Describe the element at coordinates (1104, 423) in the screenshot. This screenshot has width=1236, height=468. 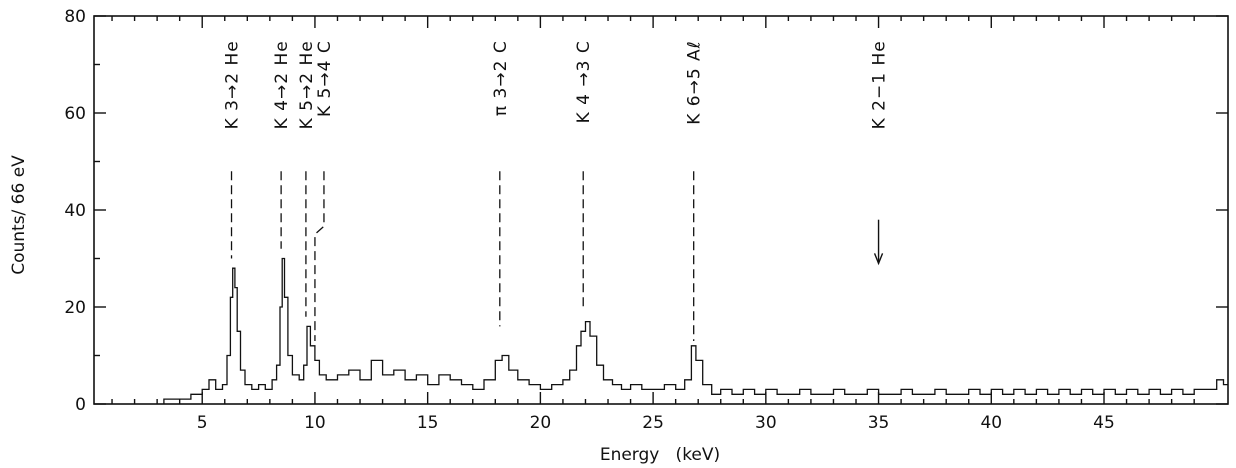
I see `x-tick-label: 45` at that location.